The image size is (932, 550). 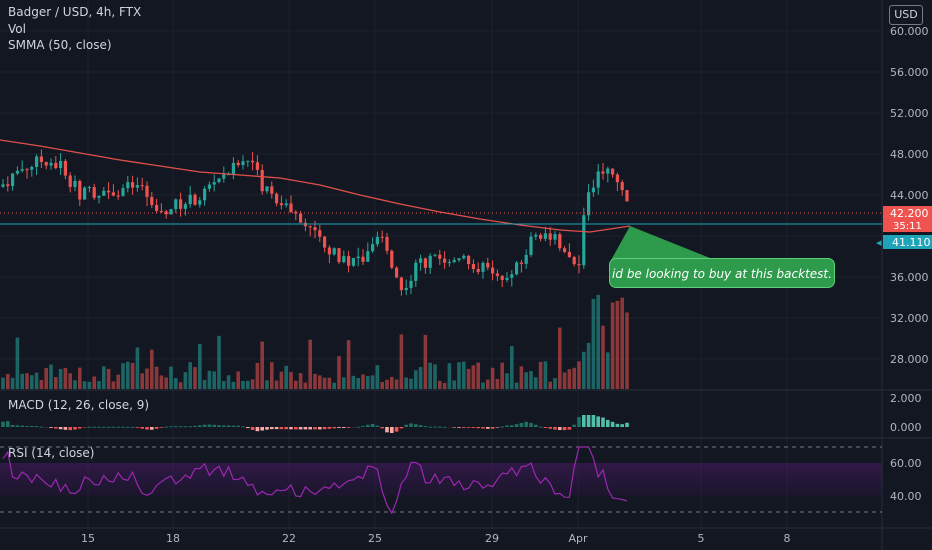 What do you see at coordinates (906, 413) in the screenshot?
I see `macd-axis: 2.000 0.000` at bounding box center [906, 413].